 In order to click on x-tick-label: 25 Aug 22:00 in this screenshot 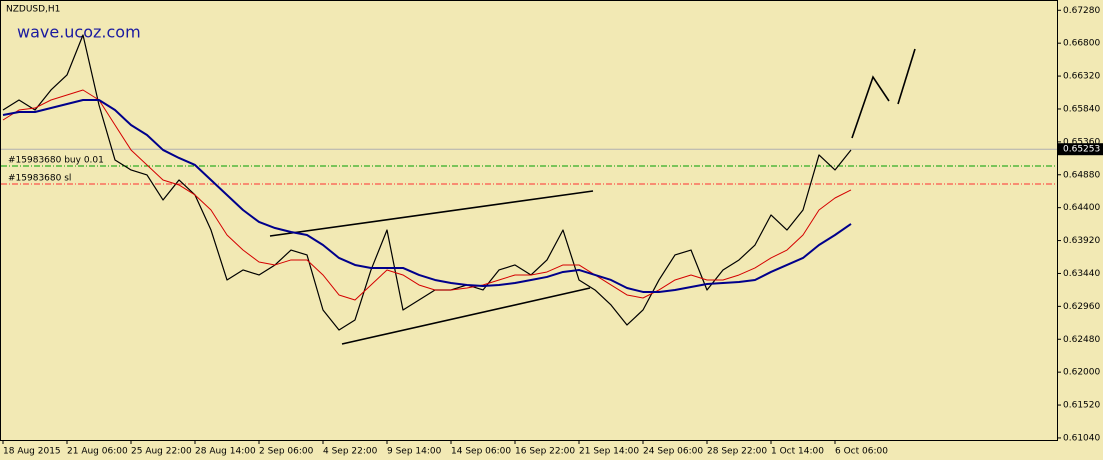, I will do `click(161, 452)`.